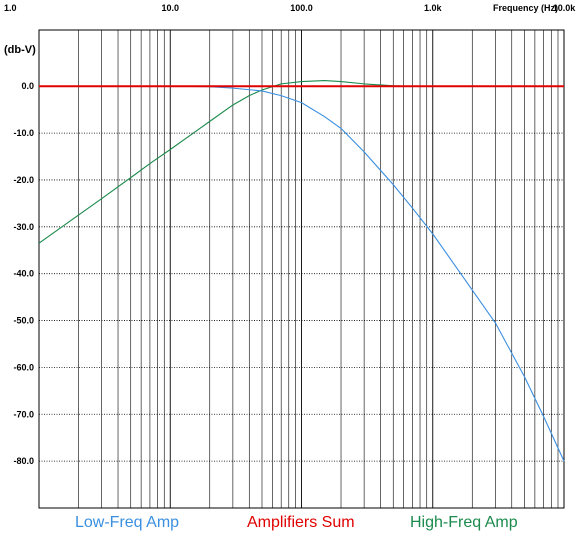 The image size is (578, 544). Describe the element at coordinates (23, 227) in the screenshot. I see `y-tick-label: -30.0` at that location.